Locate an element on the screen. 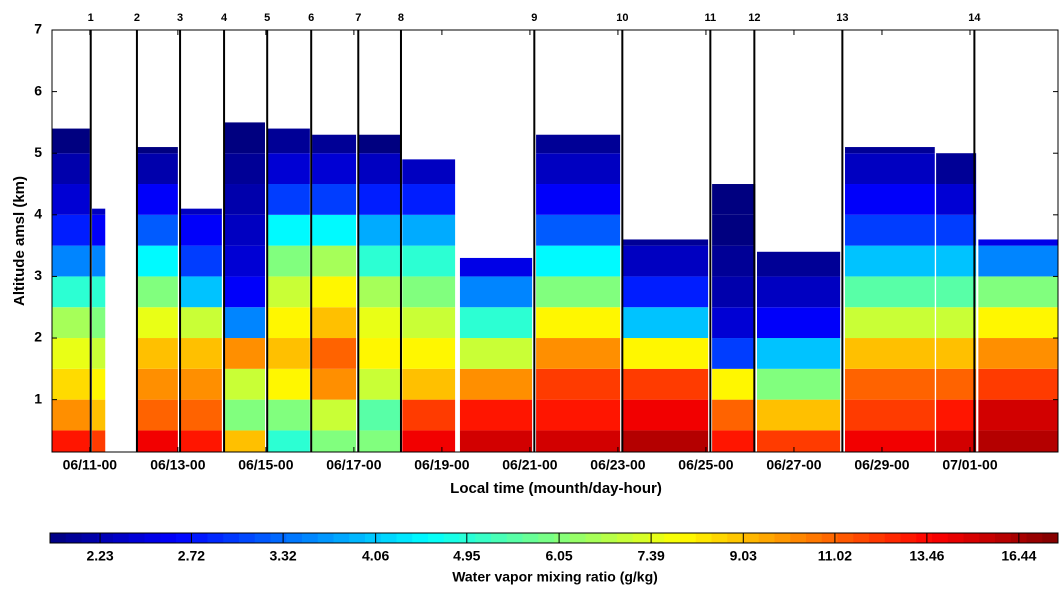  y-tick-label: 2 is located at coordinates (38, 337).